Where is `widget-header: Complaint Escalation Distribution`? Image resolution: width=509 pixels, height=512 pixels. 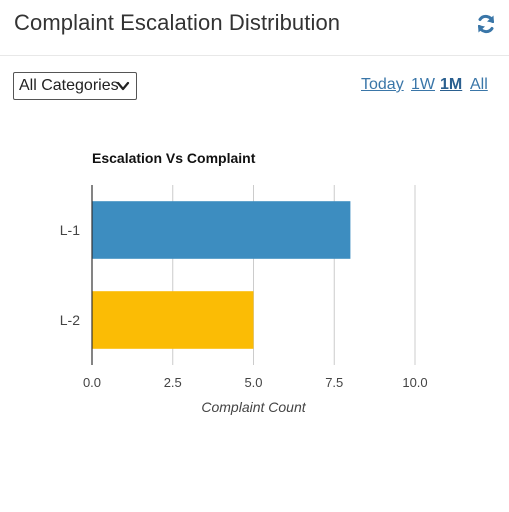
widget-header: Complaint Escalation Distribution is located at coordinates (254, 28).